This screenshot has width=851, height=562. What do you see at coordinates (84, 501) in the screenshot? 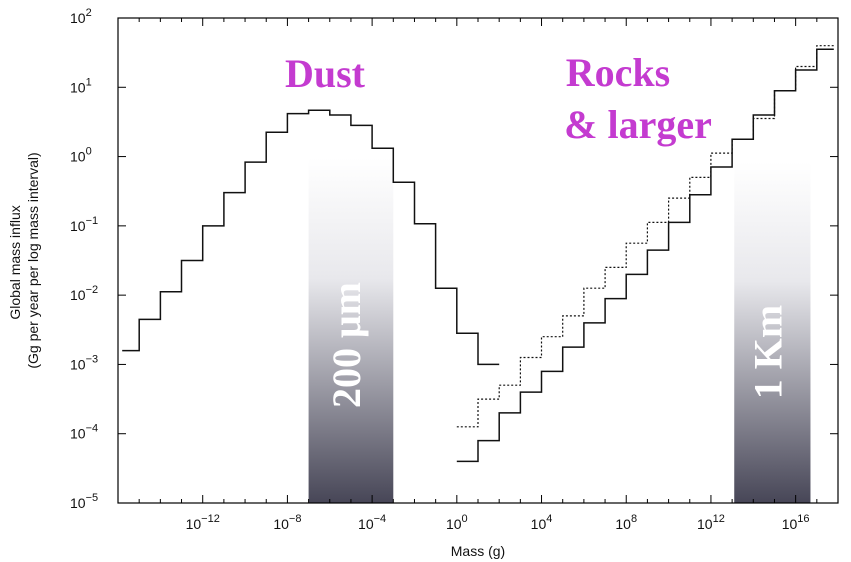
I see `y-tick-label: 10⁻⁵` at bounding box center [84, 501].